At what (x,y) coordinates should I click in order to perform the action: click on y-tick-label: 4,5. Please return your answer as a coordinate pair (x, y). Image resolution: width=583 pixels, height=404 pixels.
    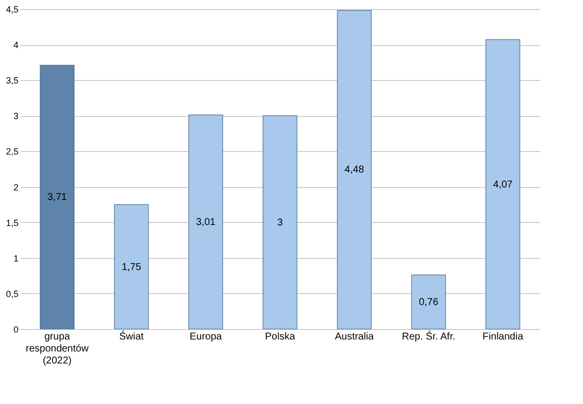
    Looking at the image, I should click on (12, 9).